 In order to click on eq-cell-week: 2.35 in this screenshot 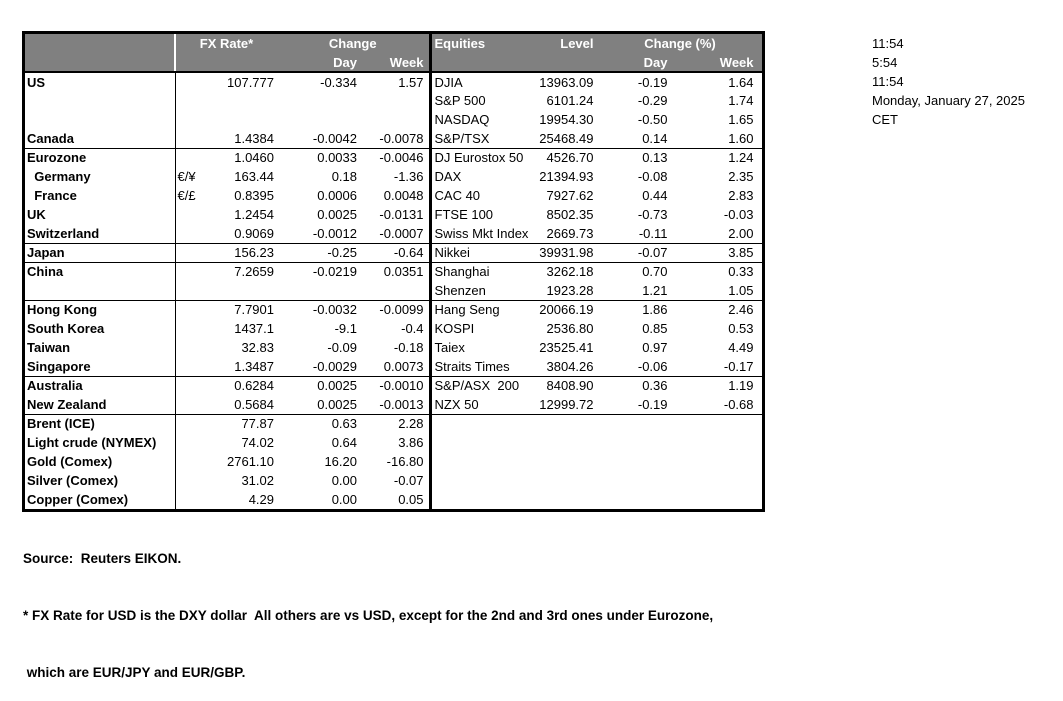, I will do `click(741, 176)`.